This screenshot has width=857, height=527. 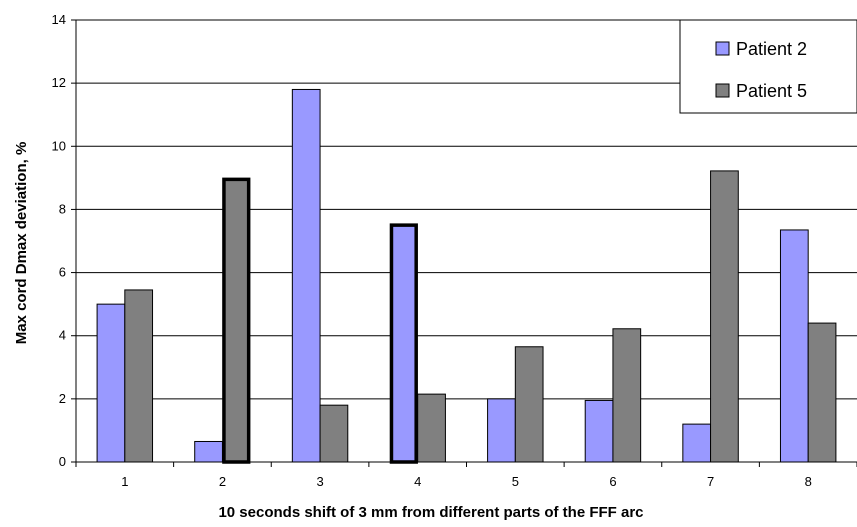 What do you see at coordinates (515, 481) in the screenshot?
I see `x-tick-label: 5` at bounding box center [515, 481].